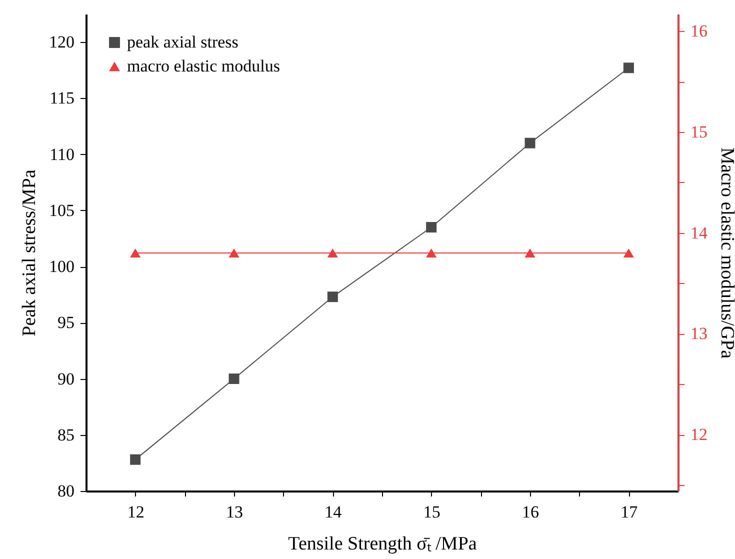  What do you see at coordinates (66, 322) in the screenshot?
I see `y-tick-label: 95` at bounding box center [66, 322].